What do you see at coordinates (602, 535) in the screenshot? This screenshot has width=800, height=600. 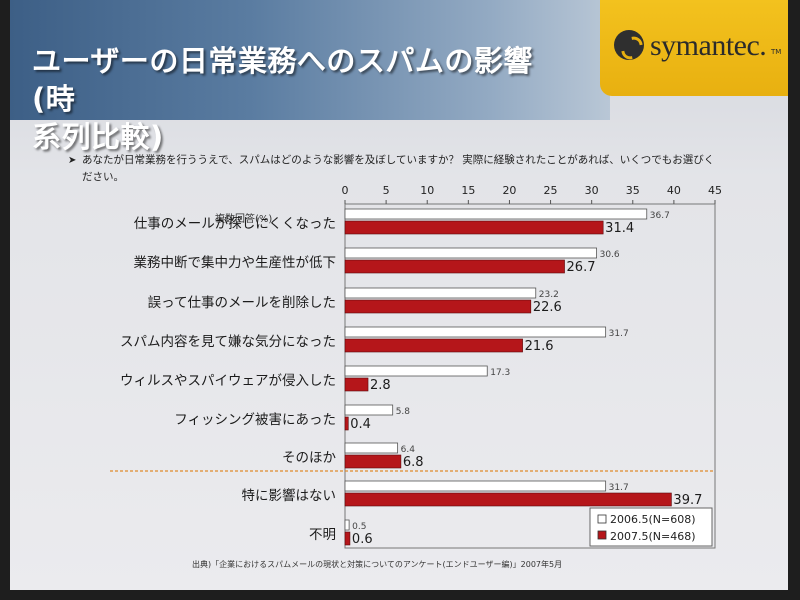 I see `legend-swatch-2007` at bounding box center [602, 535].